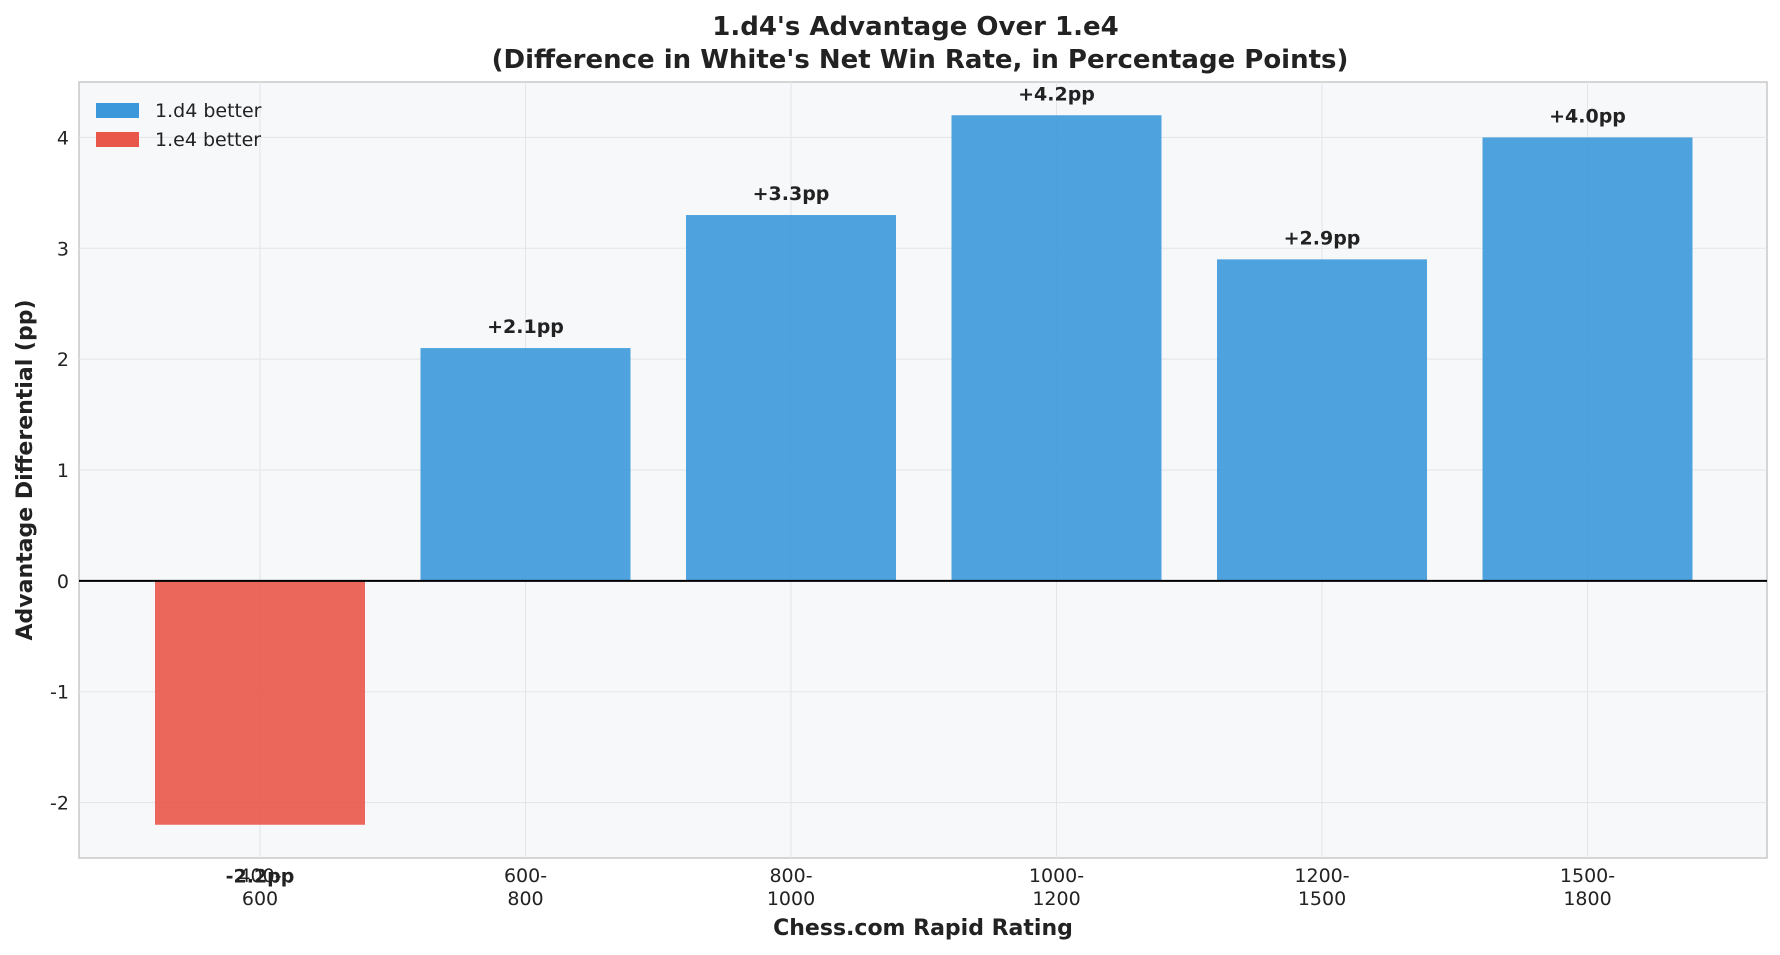 The width and height of the screenshot is (1780, 955). What do you see at coordinates (525, 887) in the screenshot?
I see `x-tick-label: 600-800` at bounding box center [525, 887].